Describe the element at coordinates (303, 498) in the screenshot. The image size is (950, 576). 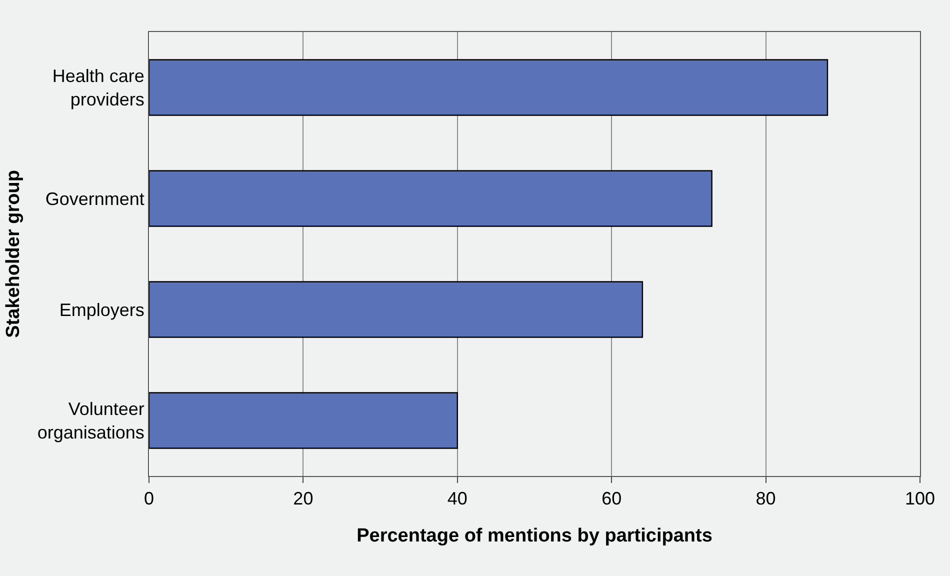
I see `x-tick-label: 20` at that location.